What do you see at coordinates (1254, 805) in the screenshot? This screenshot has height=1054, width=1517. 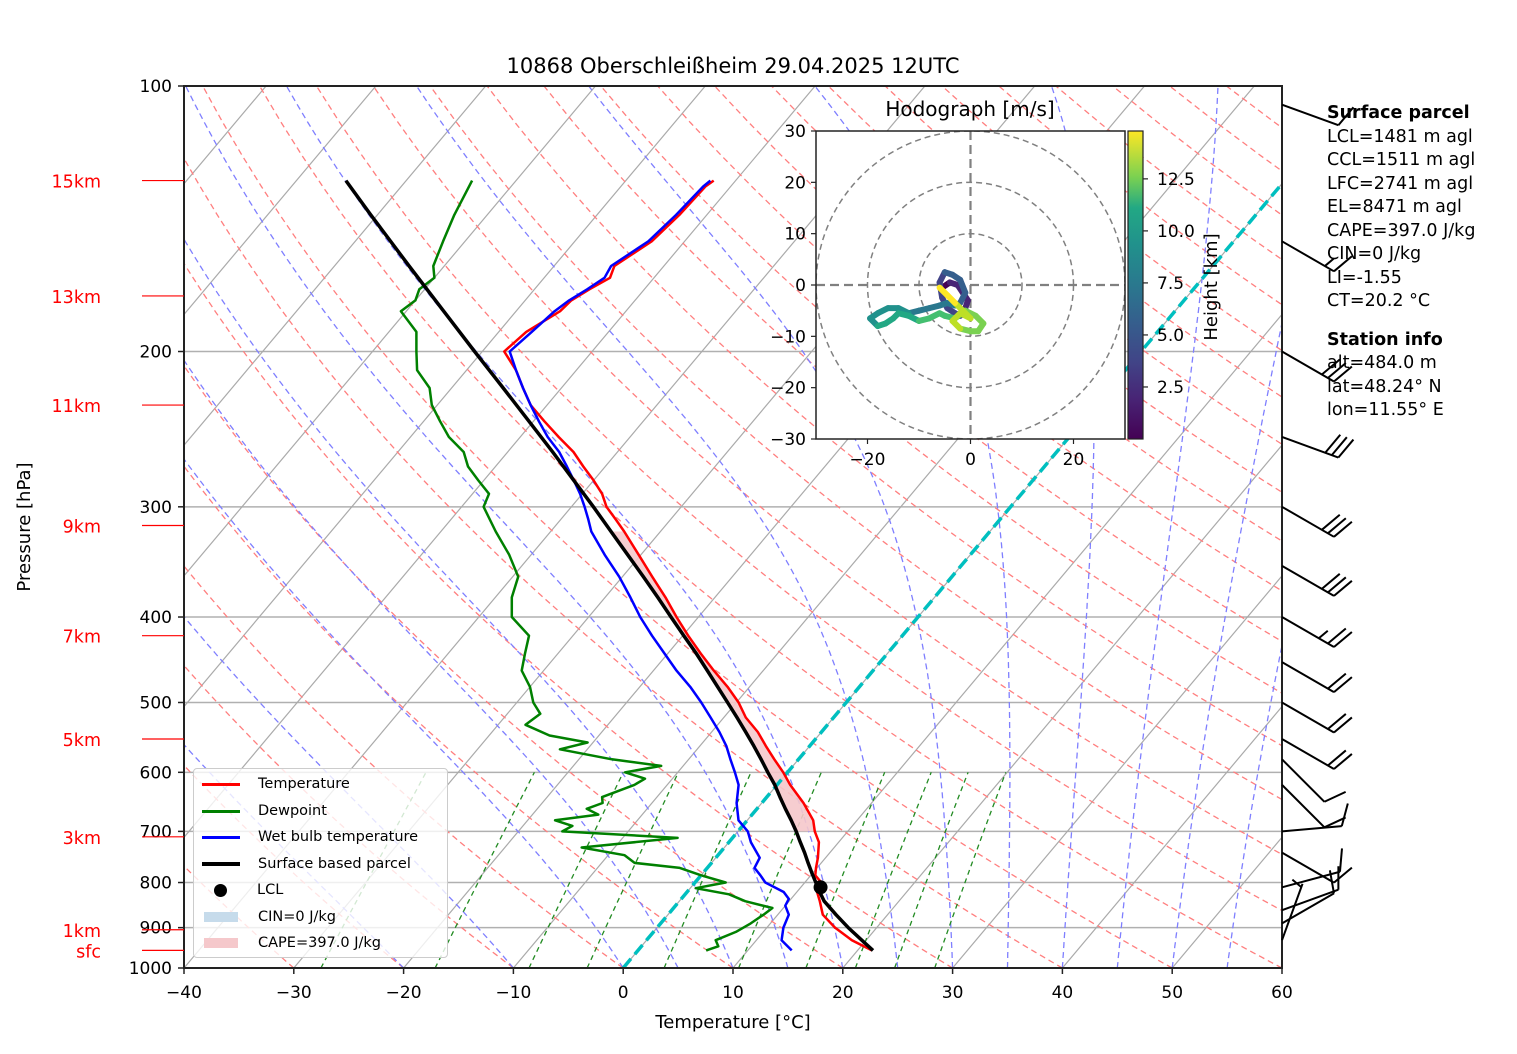 I see `moist-adiabat` at bounding box center [1254, 805].